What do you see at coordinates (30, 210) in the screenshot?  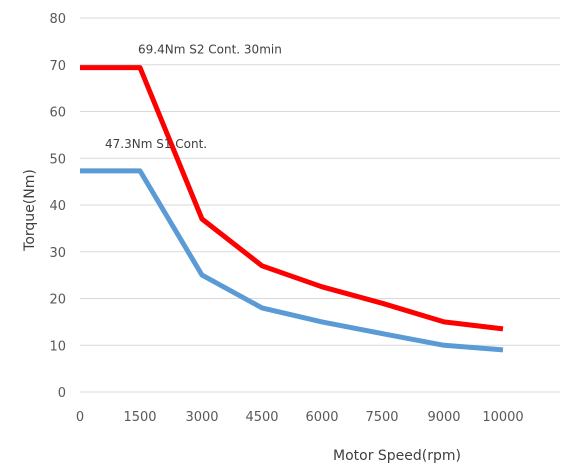 I see `y-axis-label: Torque(Nm)` at bounding box center [30, 210].